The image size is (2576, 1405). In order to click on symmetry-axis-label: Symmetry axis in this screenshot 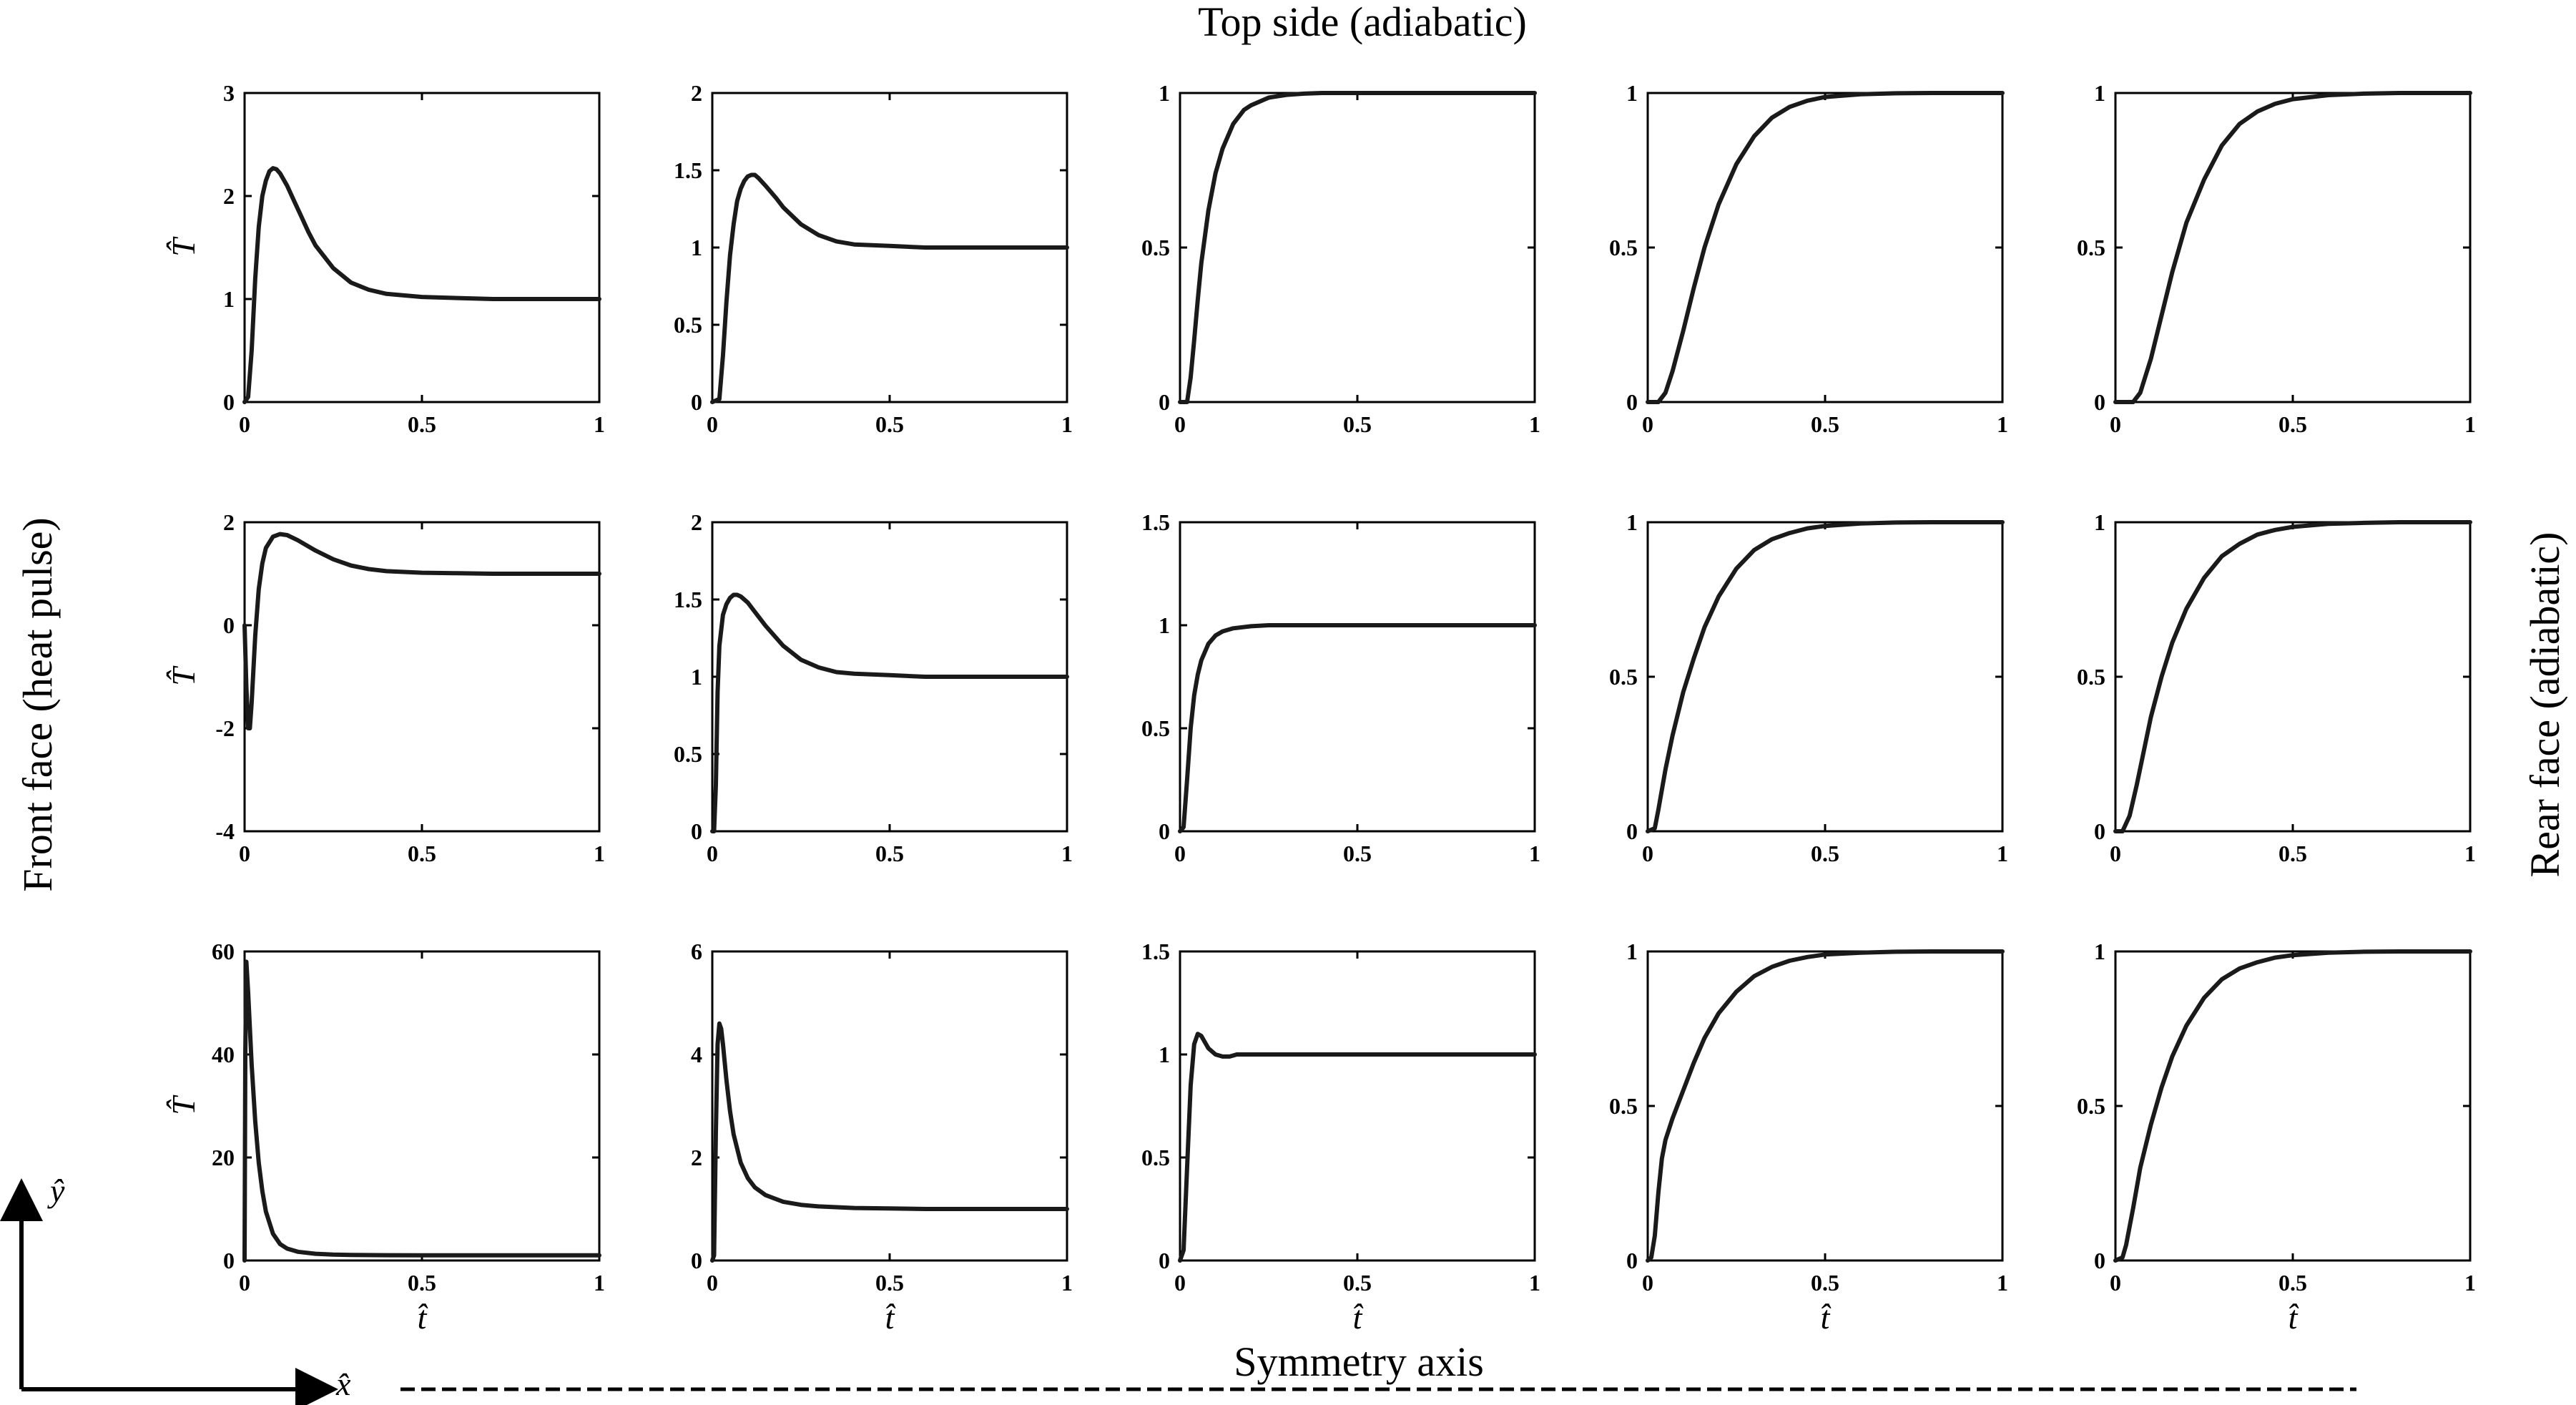, I will do `click(1359, 1361)`.